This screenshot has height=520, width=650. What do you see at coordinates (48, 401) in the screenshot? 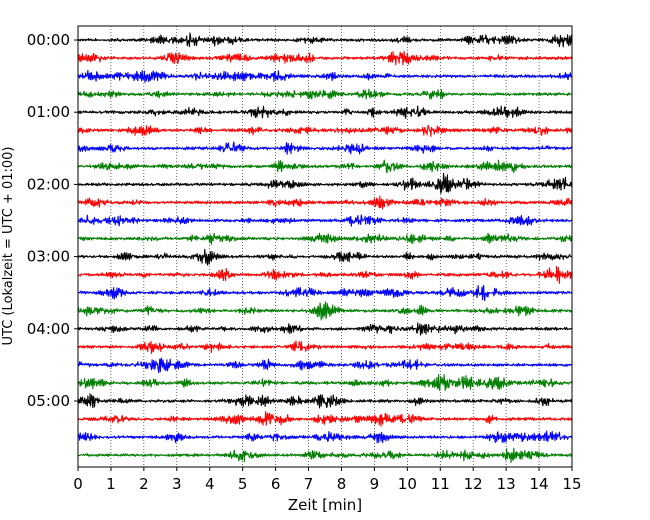
I see `y-tick-label: 05:00` at bounding box center [48, 401].